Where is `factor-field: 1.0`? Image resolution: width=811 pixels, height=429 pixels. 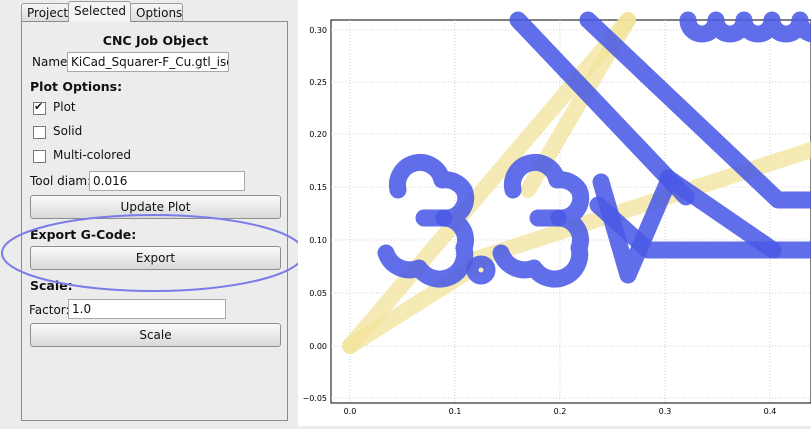
factor-field: 1.0 is located at coordinates (147, 309).